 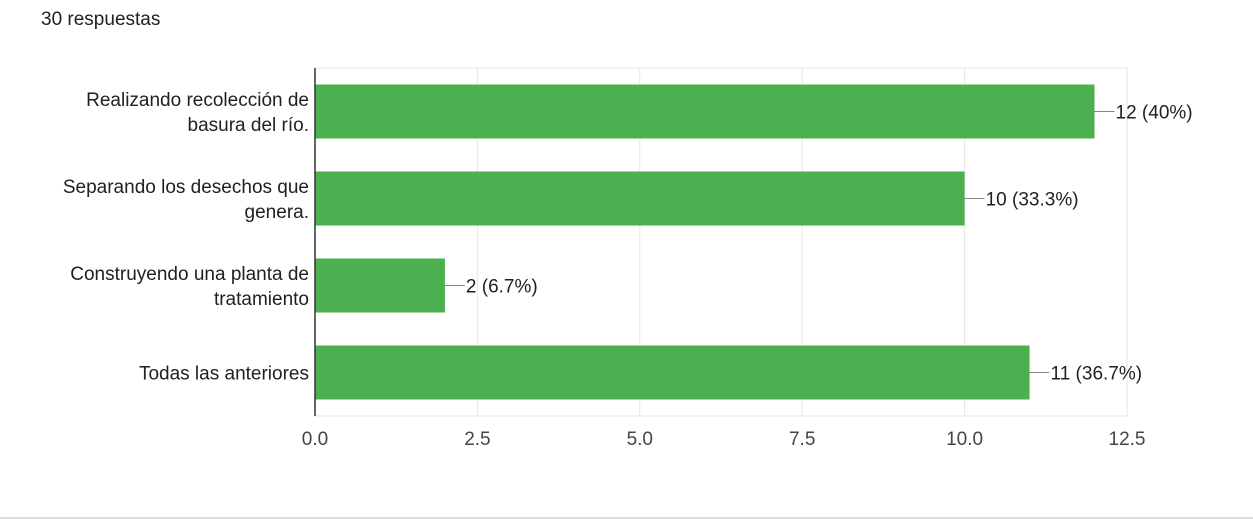 What do you see at coordinates (626, 518) in the screenshot?
I see `bottom-divider` at bounding box center [626, 518].